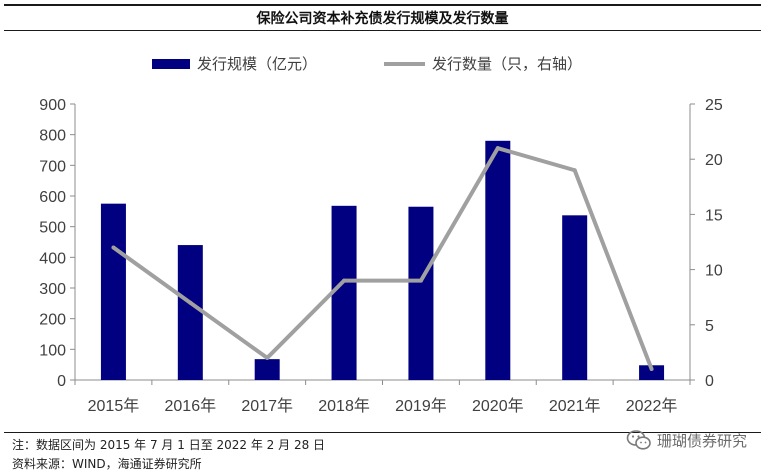 Image resolution: width=765 pixels, height=473 pixels. Describe the element at coordinates (638, 440) in the screenshot. I see `wechat-icon` at that location.